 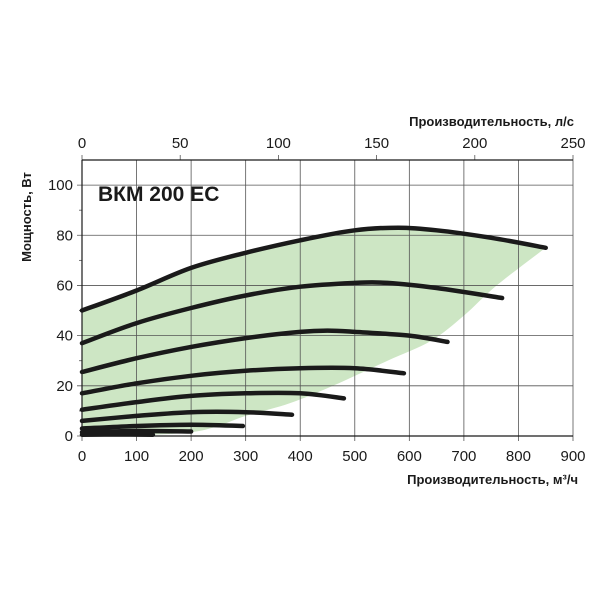 I want to click on x-top-tick-label: 0, so click(x=82, y=143).